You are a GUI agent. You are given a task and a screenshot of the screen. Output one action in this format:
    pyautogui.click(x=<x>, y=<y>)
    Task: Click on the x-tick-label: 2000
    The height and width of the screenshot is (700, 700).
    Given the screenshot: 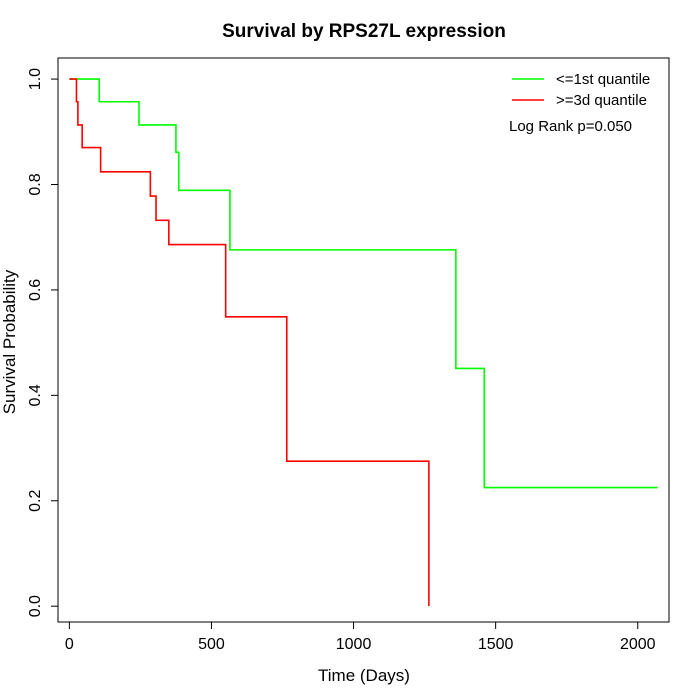 What is the action you would take?
    pyautogui.click(x=638, y=644)
    